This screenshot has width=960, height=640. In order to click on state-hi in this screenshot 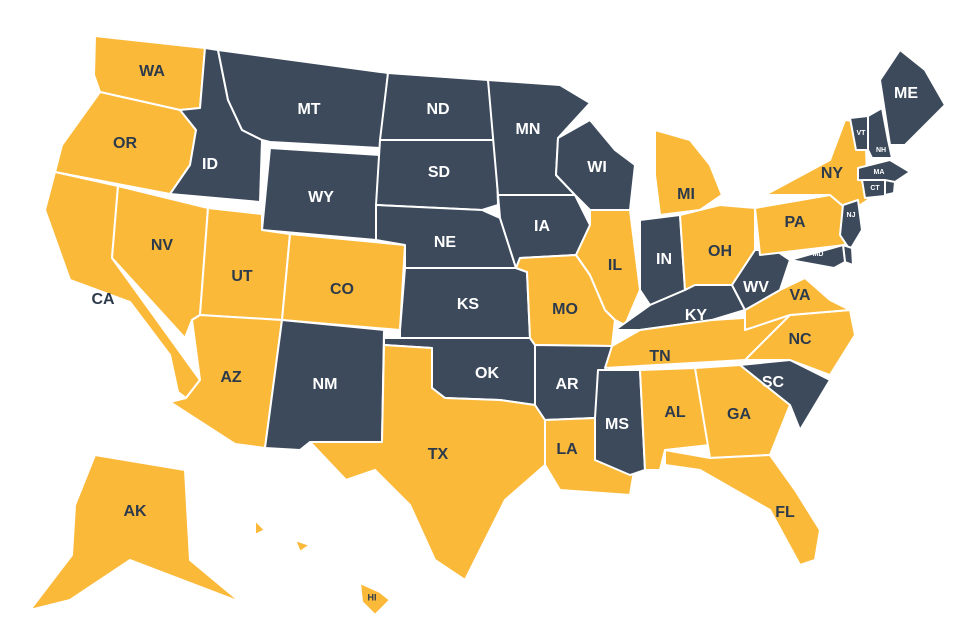, I will do `click(322, 567)`.